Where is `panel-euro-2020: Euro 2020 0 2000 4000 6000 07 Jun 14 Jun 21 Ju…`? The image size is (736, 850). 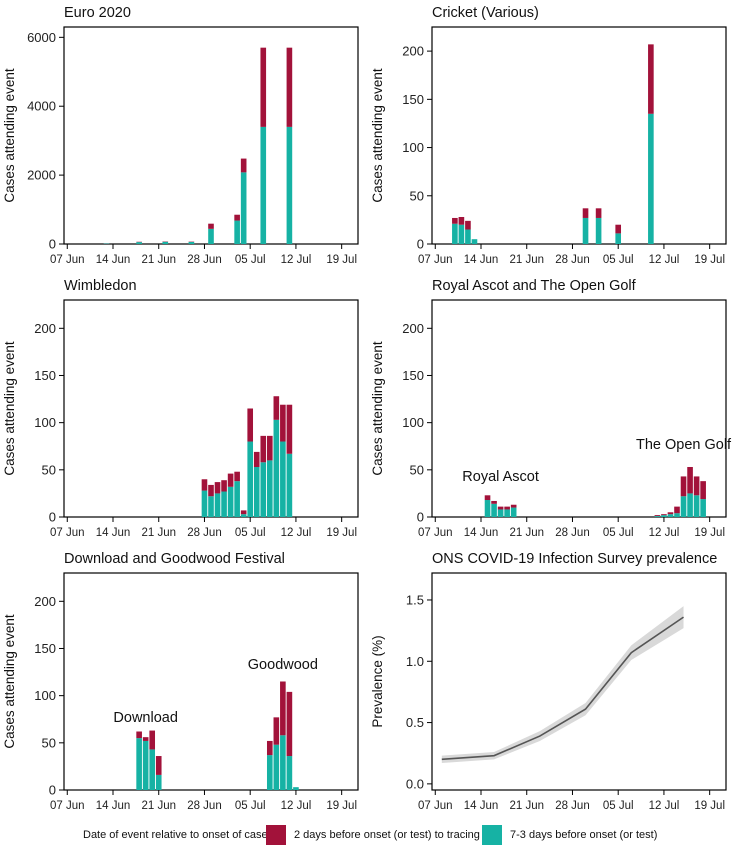 panel-euro-2020: Euro 2020 0 2000 4000 6000 07 Jun 14 Jun 21 Ju… is located at coordinates (180, 135).